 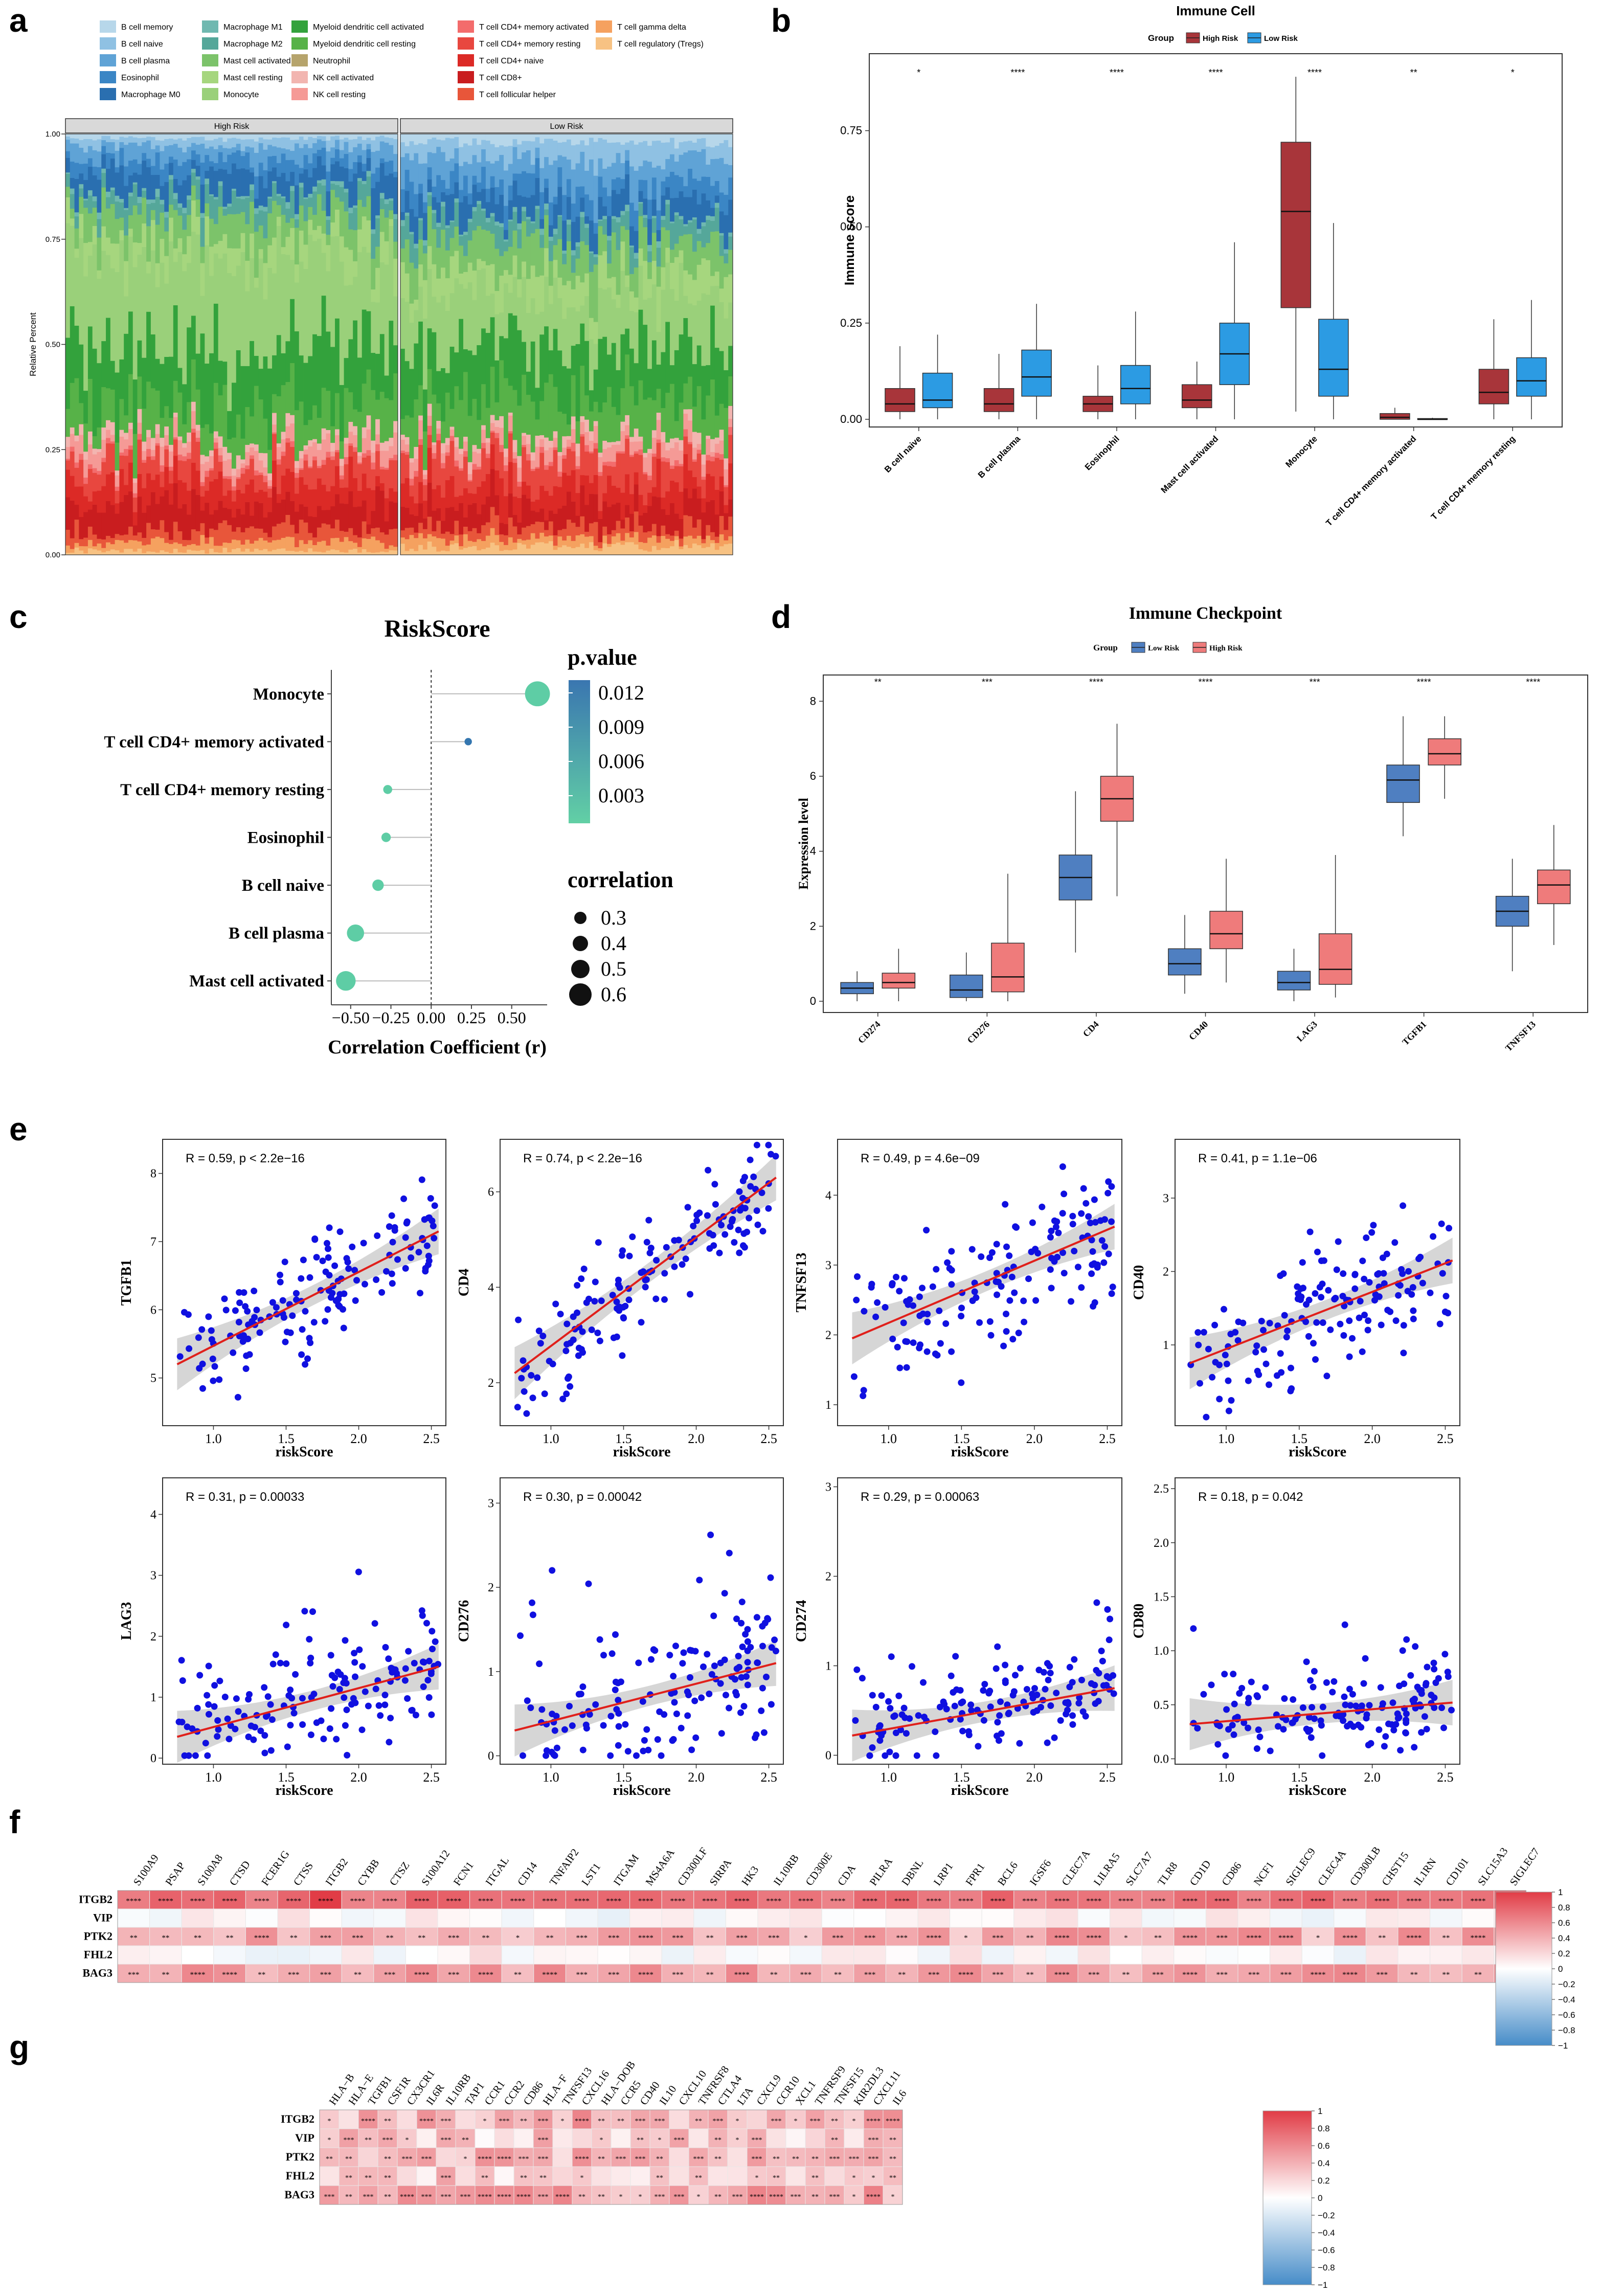 I want to click on size-legend-label: 0.5, so click(x=613, y=968).